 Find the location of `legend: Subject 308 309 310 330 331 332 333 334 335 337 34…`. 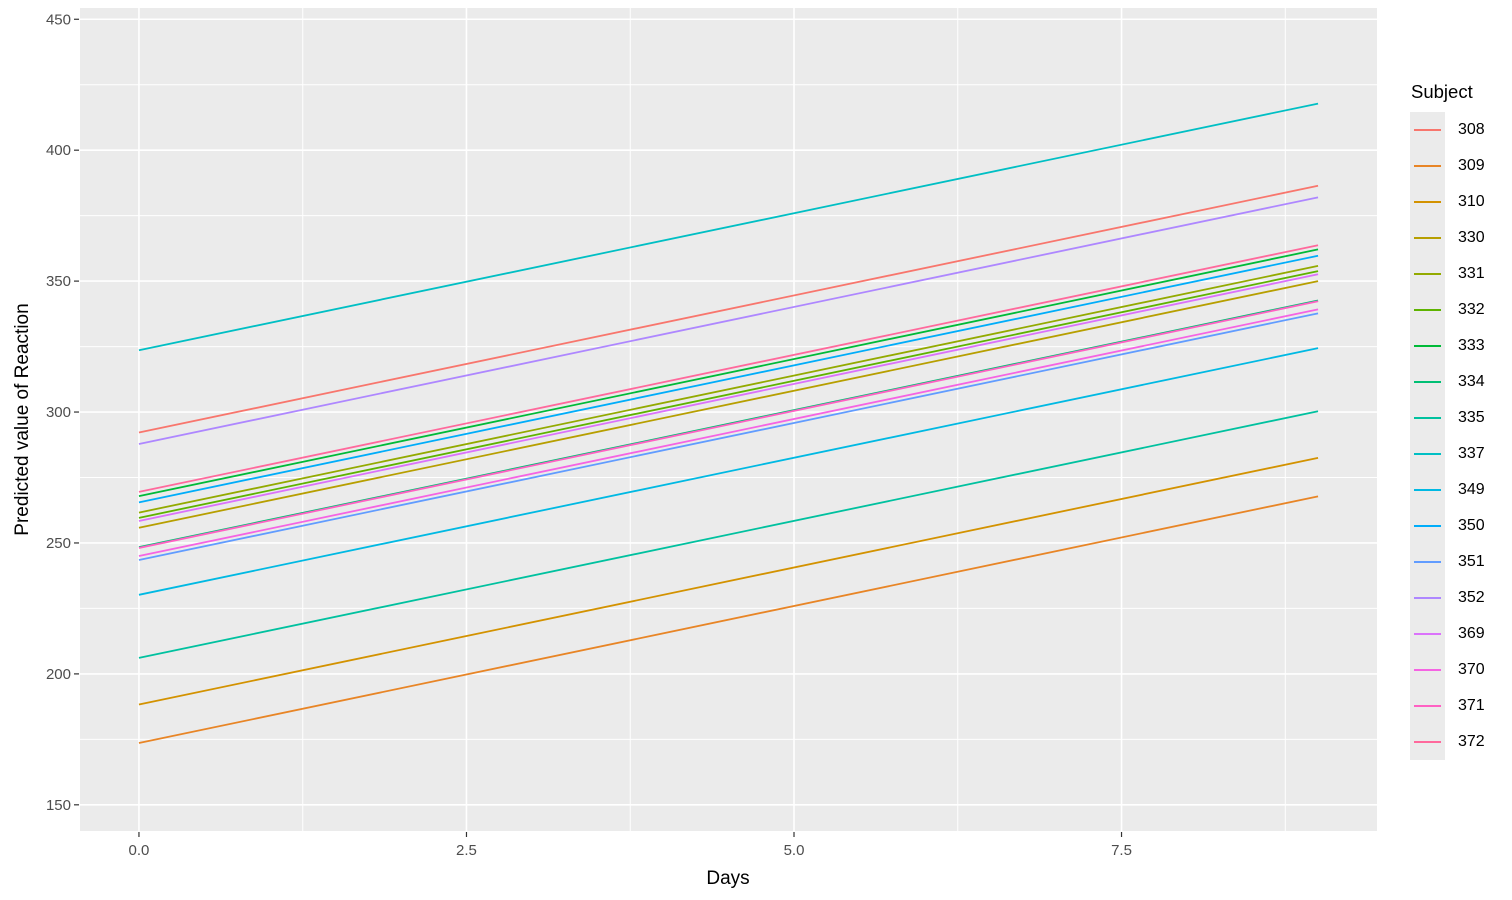

legend: Subject 308 309 310 330 331 332 333 334 335 337 34… is located at coordinates (1460, 420).